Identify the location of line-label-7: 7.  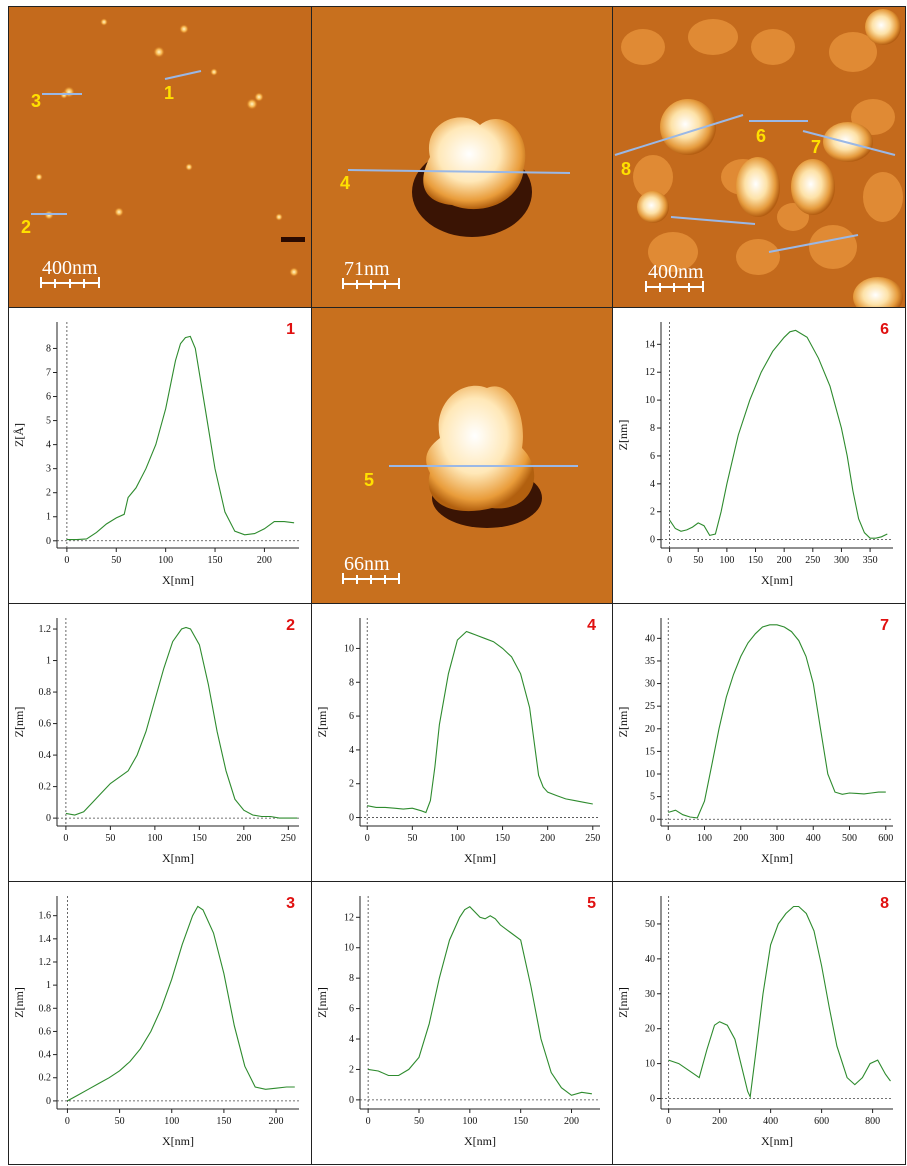
(816, 147).